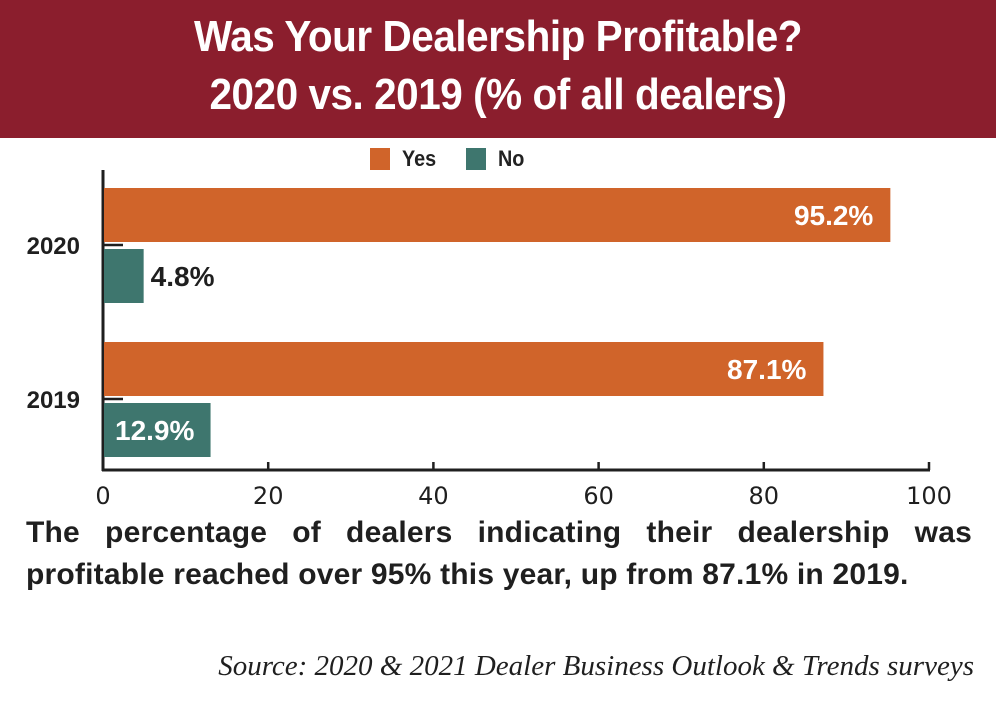  I want to click on legend-item-no: No, so click(496, 159).